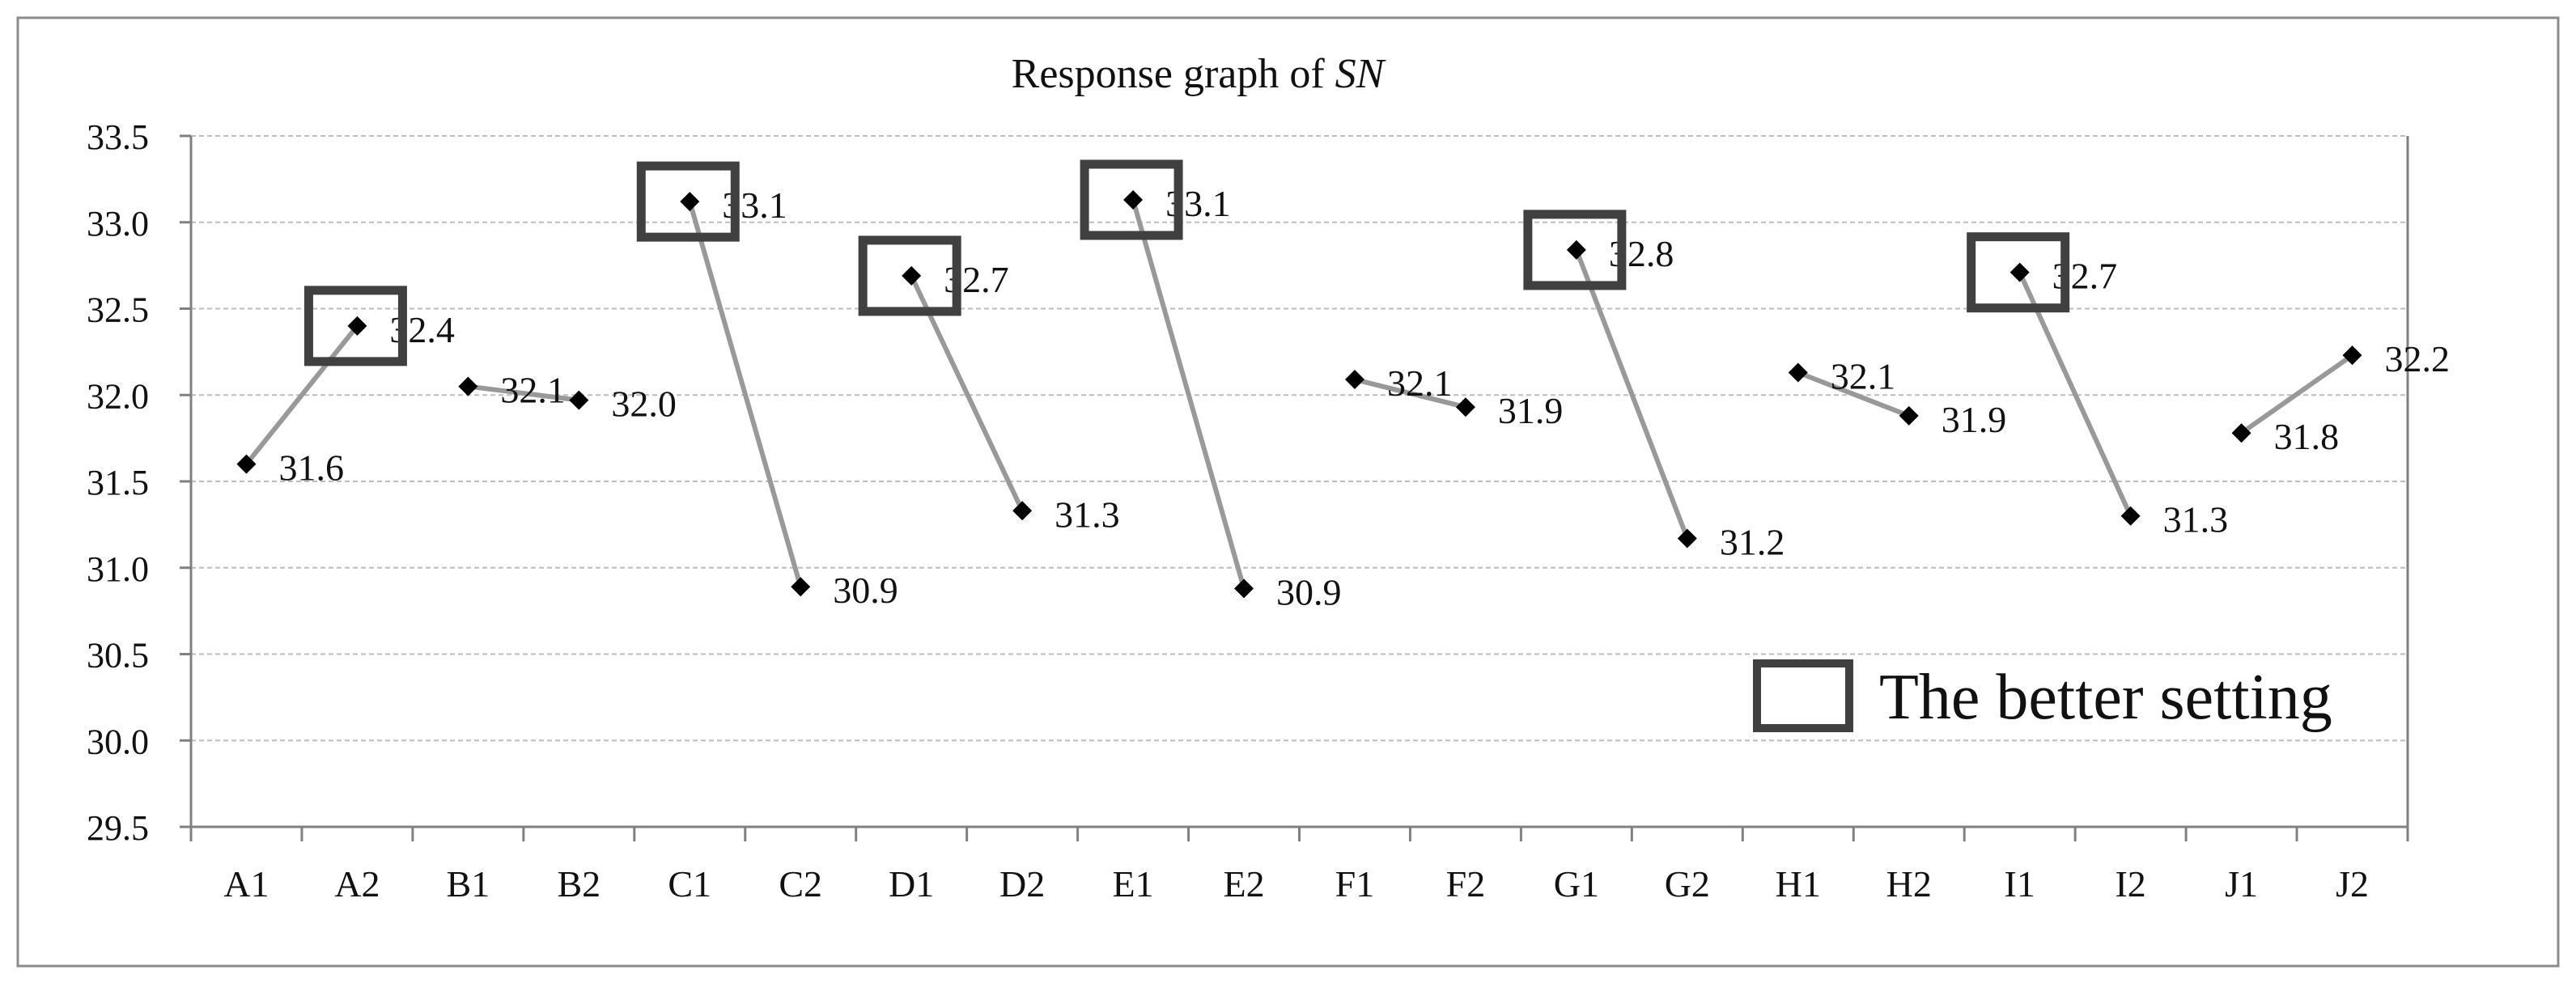 This screenshot has width=2576, height=983. I want to click on x-tick-label: D1, so click(911, 884).